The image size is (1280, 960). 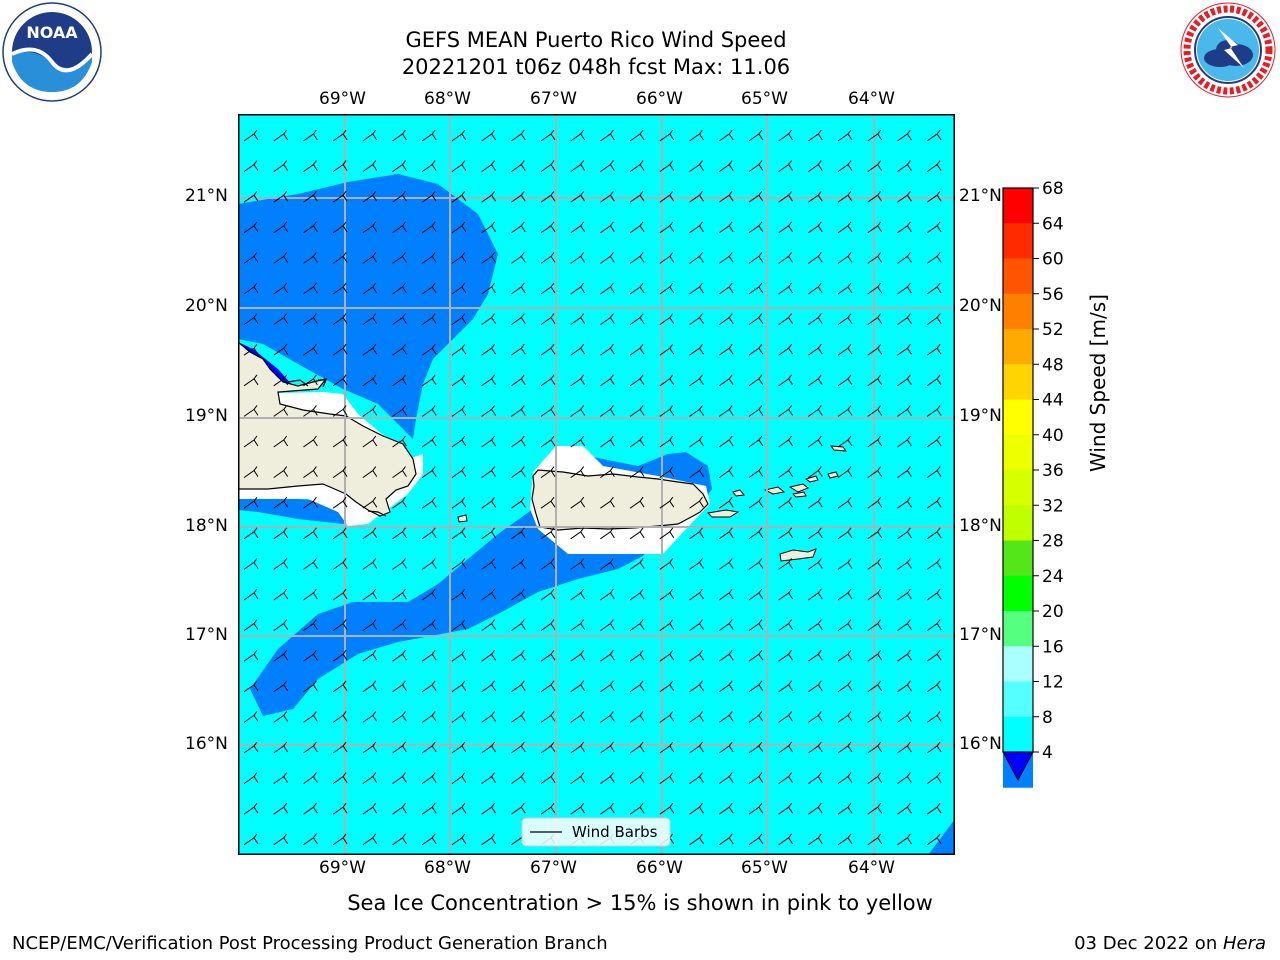 What do you see at coordinates (206, 744) in the screenshot?
I see `lat-label-left: 16°N` at bounding box center [206, 744].